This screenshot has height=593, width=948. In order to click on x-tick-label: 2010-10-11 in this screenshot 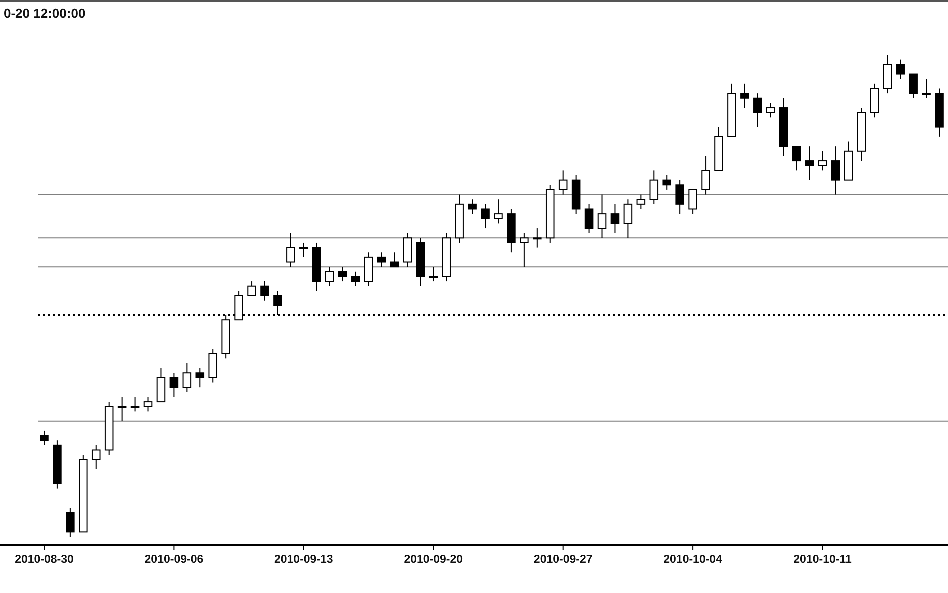, I will do `click(823, 560)`.